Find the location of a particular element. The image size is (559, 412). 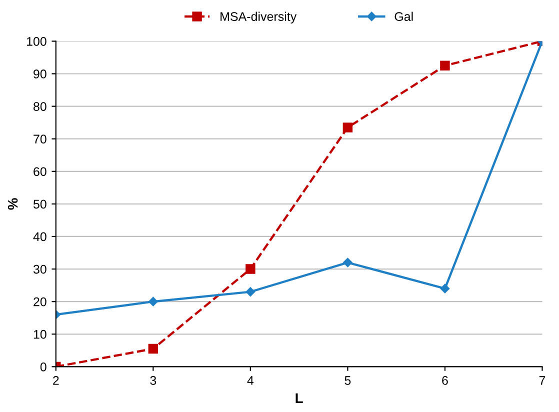

y-tick-label: 10 is located at coordinates (40, 334).